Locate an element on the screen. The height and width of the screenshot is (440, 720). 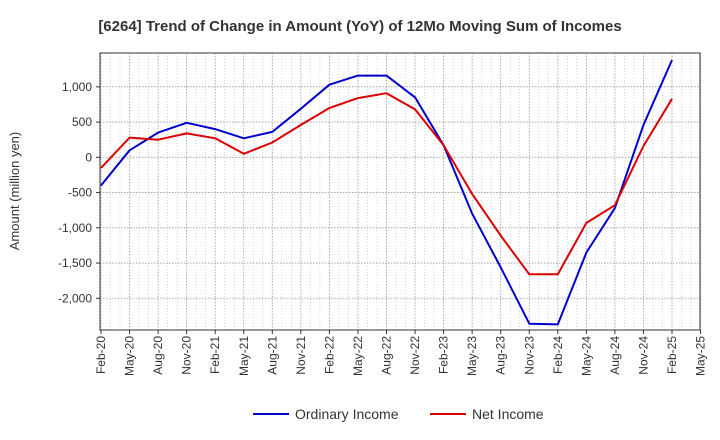
x-tick-label: Feb-23 is located at coordinates (444, 355).